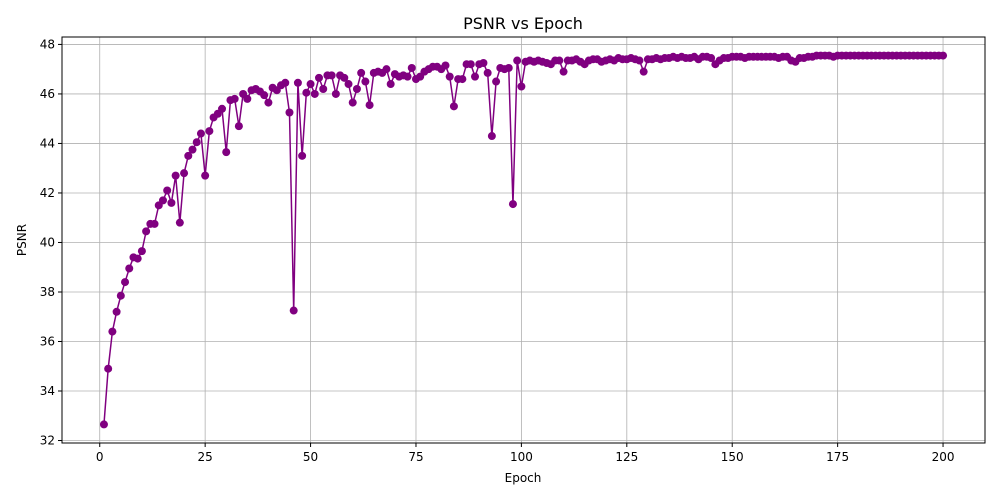 The width and height of the screenshot is (1000, 504). What do you see at coordinates (100, 457) in the screenshot?
I see `x-tick-label: 0` at bounding box center [100, 457].